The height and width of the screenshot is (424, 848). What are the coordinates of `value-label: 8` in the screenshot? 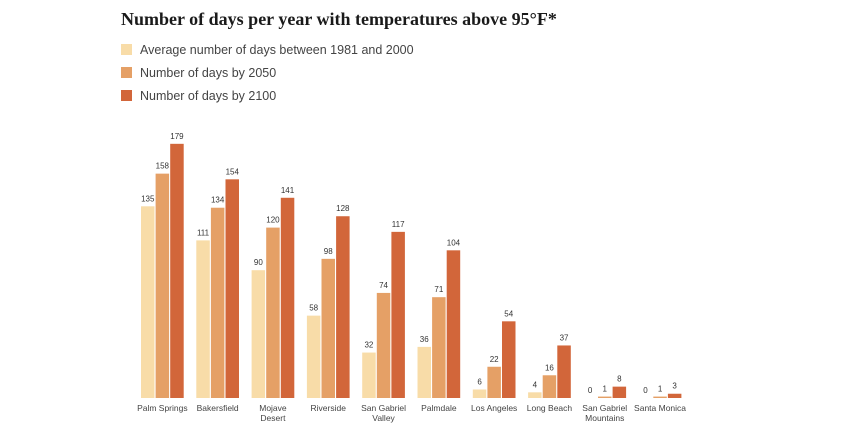 It's located at (619, 379).